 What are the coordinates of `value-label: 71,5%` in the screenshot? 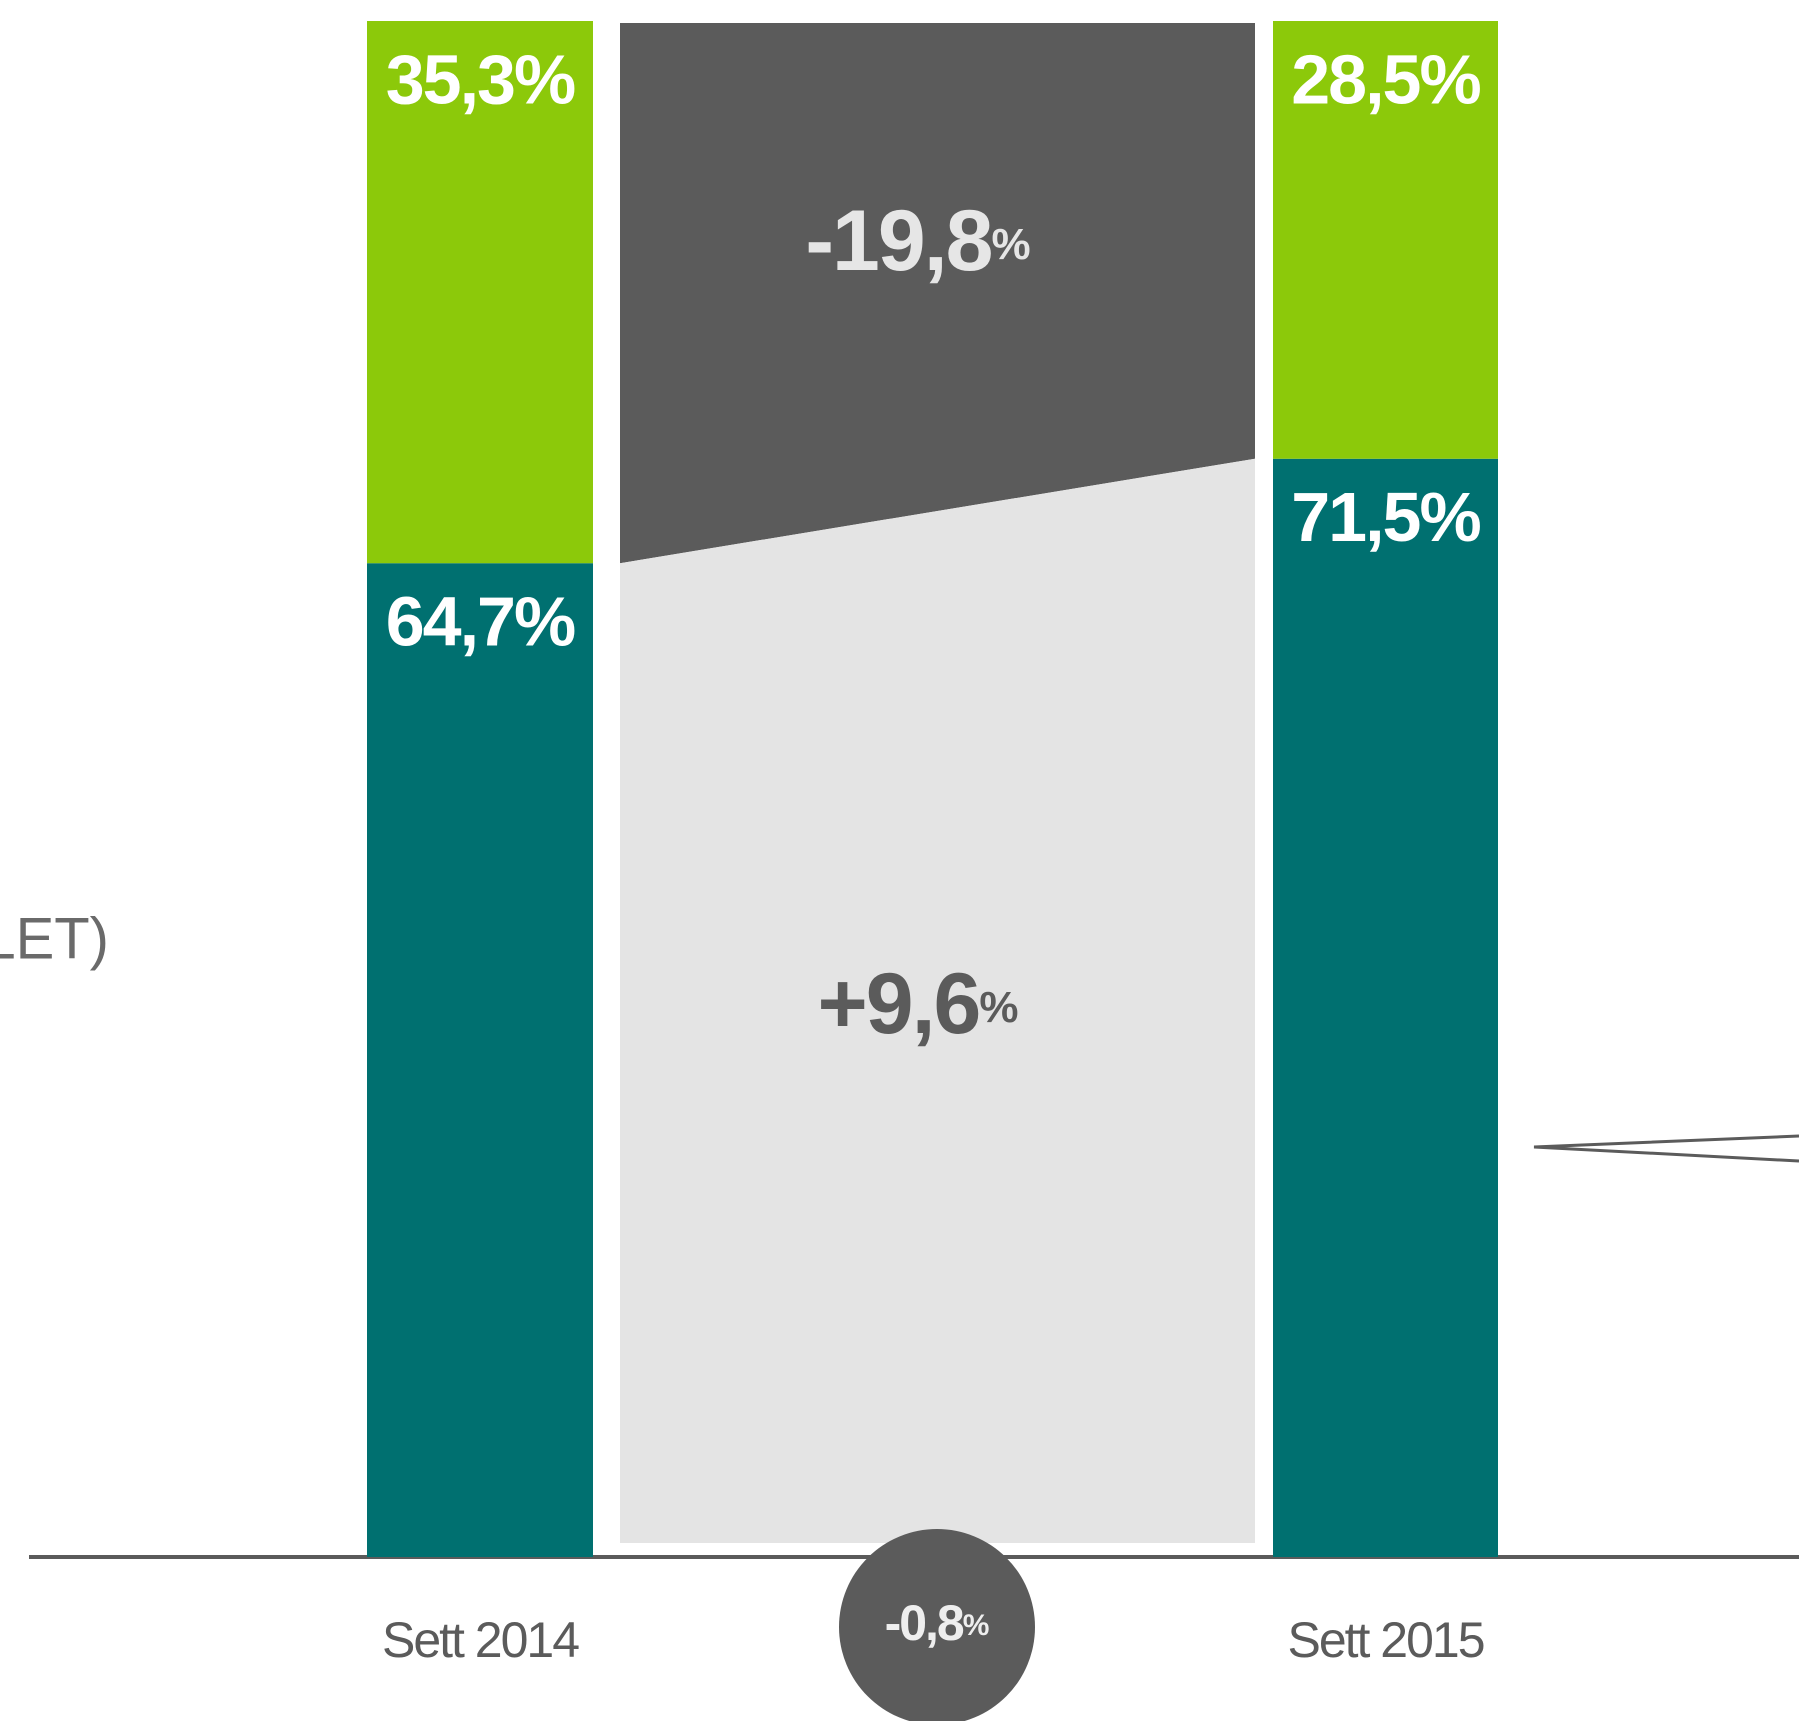 It's located at (1385, 517).